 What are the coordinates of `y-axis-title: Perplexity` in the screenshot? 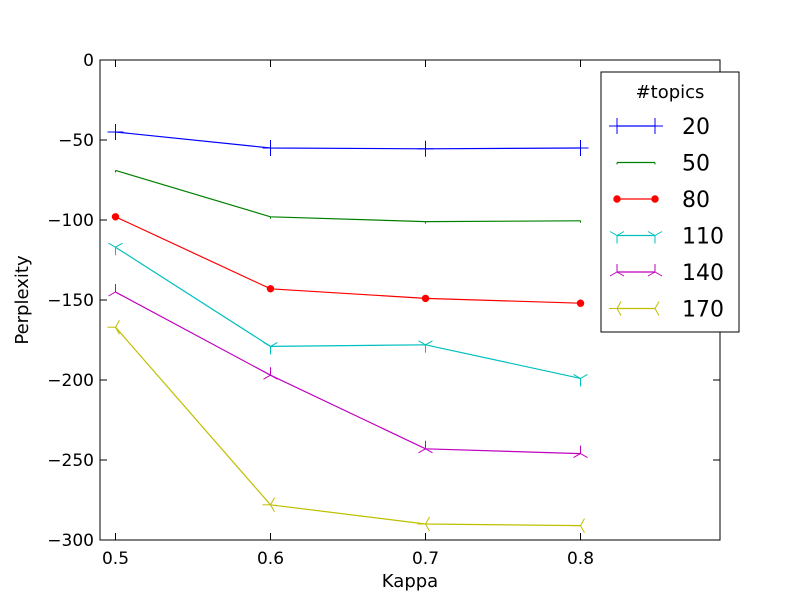 It's located at (22, 300).